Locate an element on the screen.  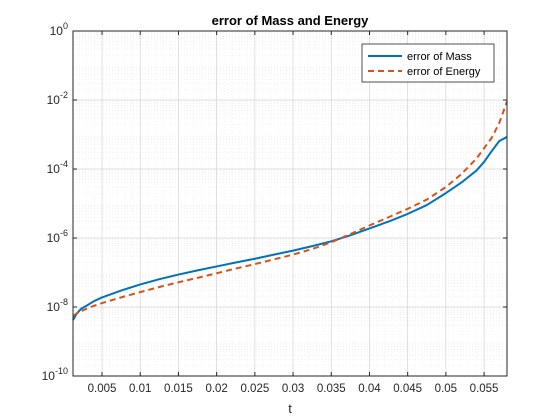
y-tick-label: 10⁻⁸ is located at coordinates (57, 305).